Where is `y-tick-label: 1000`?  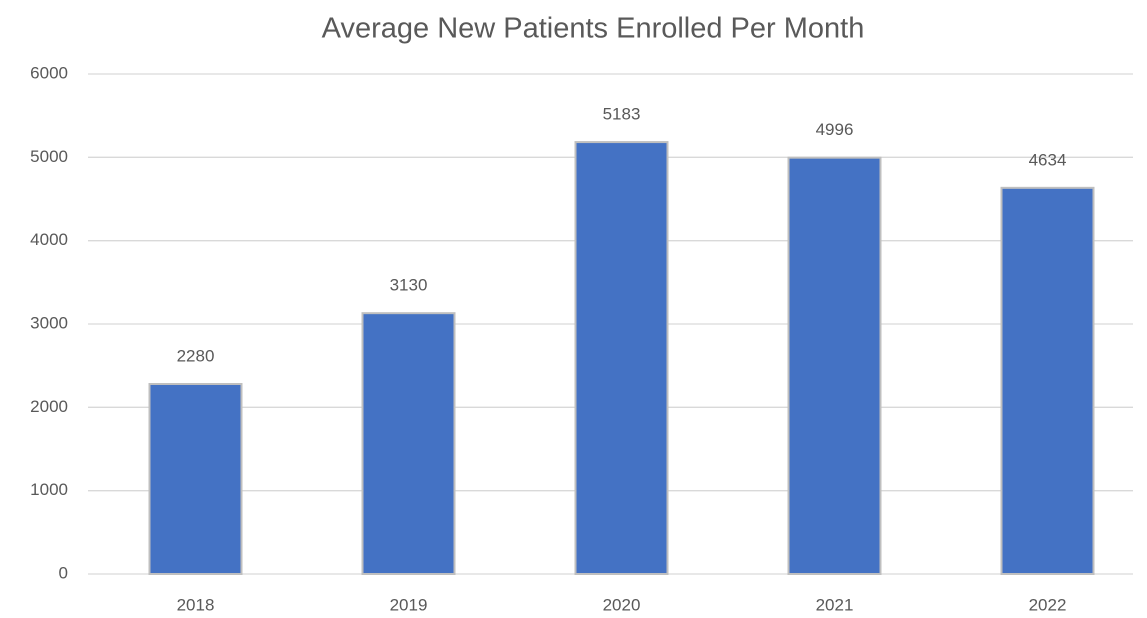 y-tick-label: 1000 is located at coordinates (49, 489).